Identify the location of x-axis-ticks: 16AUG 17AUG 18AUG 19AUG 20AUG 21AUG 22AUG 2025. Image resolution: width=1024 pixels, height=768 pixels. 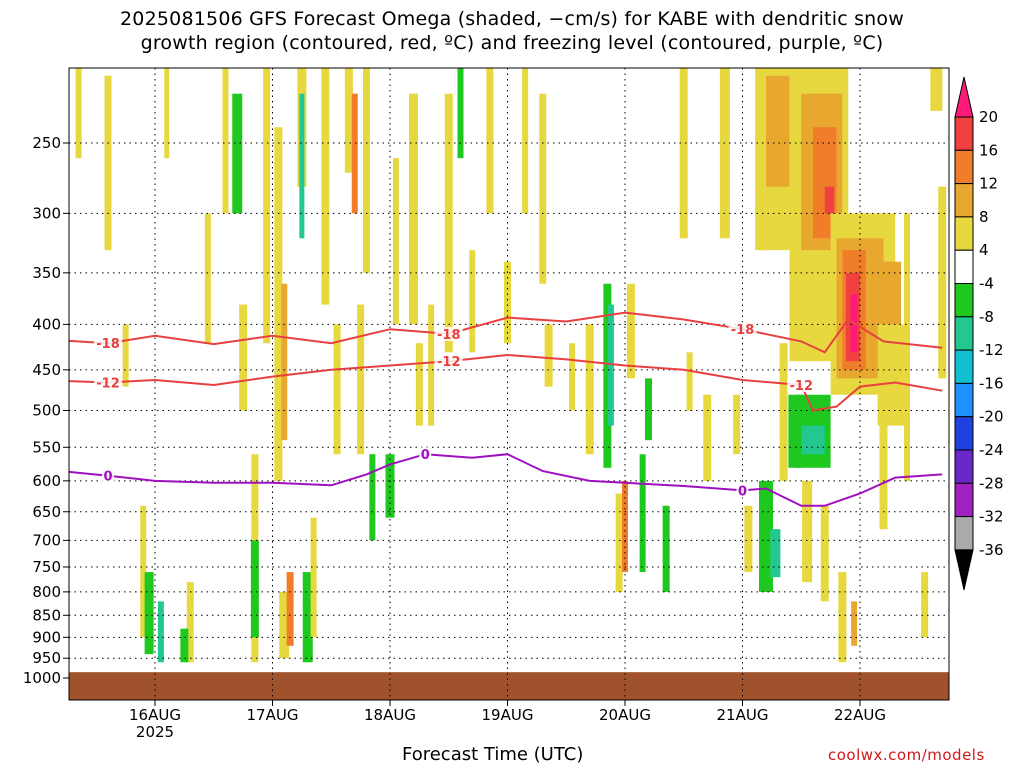
(507, 720).